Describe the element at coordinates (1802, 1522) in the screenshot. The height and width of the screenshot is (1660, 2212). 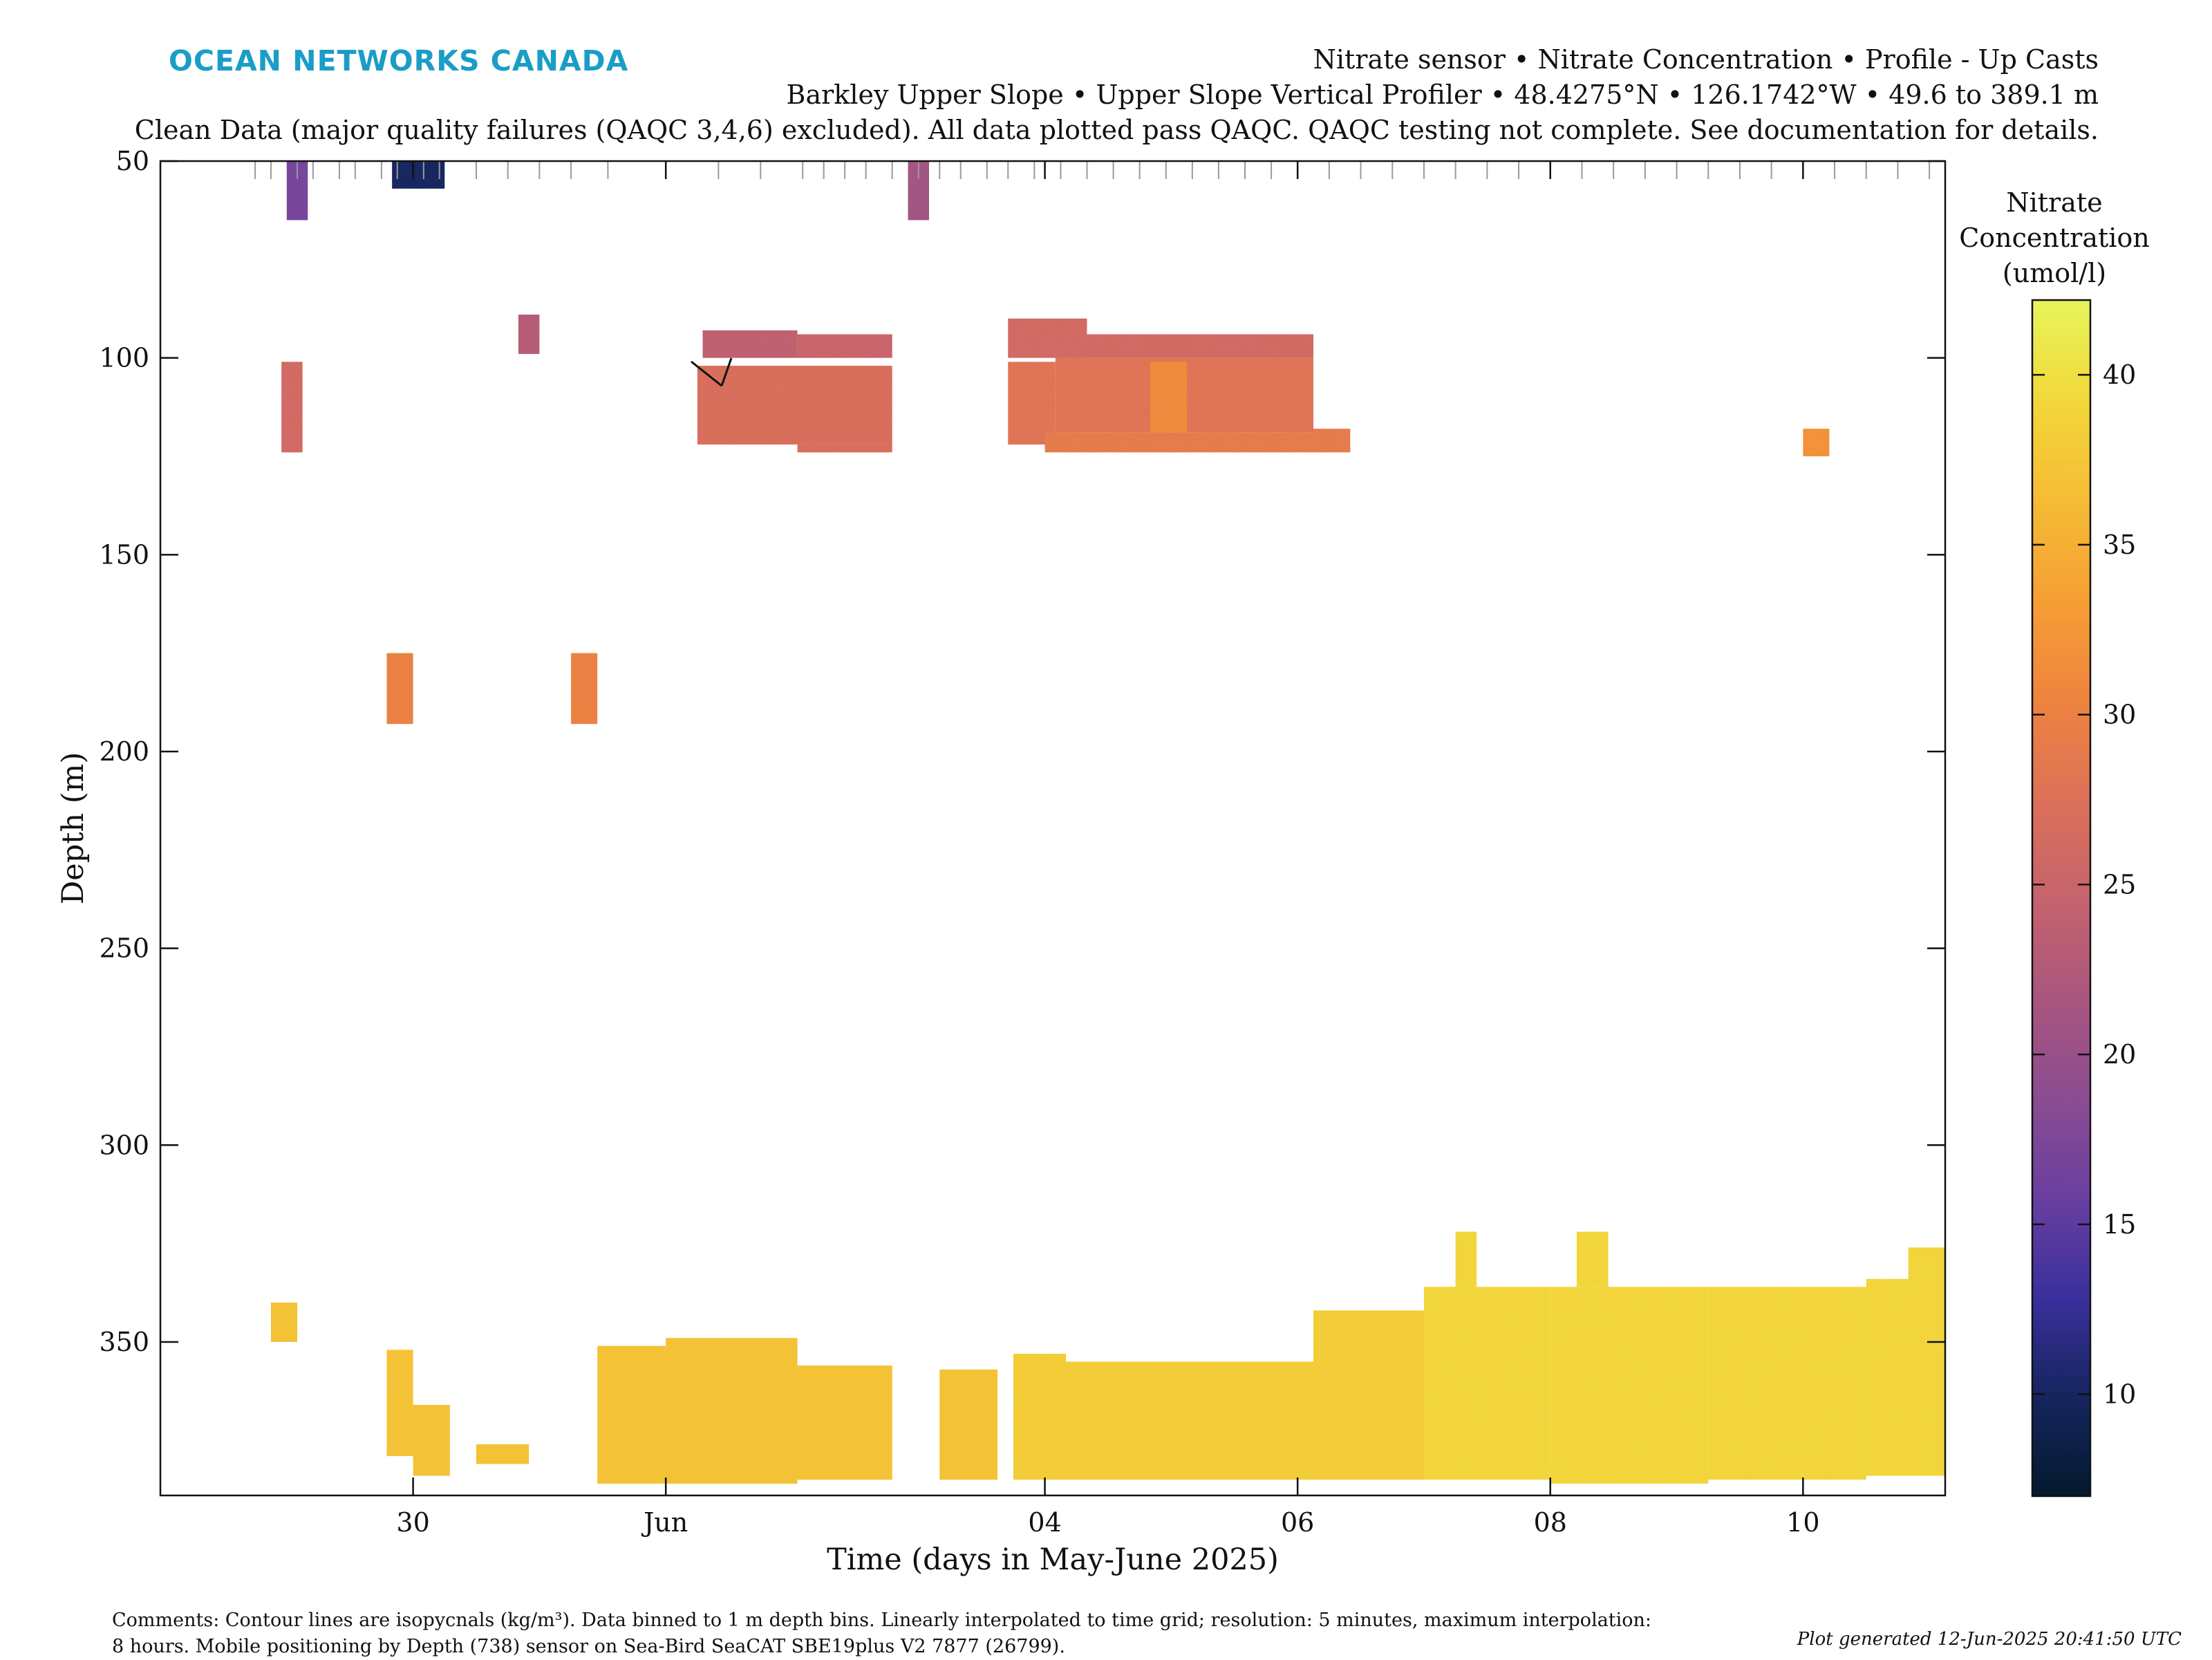
I see `x-tick-label: 10` at that location.